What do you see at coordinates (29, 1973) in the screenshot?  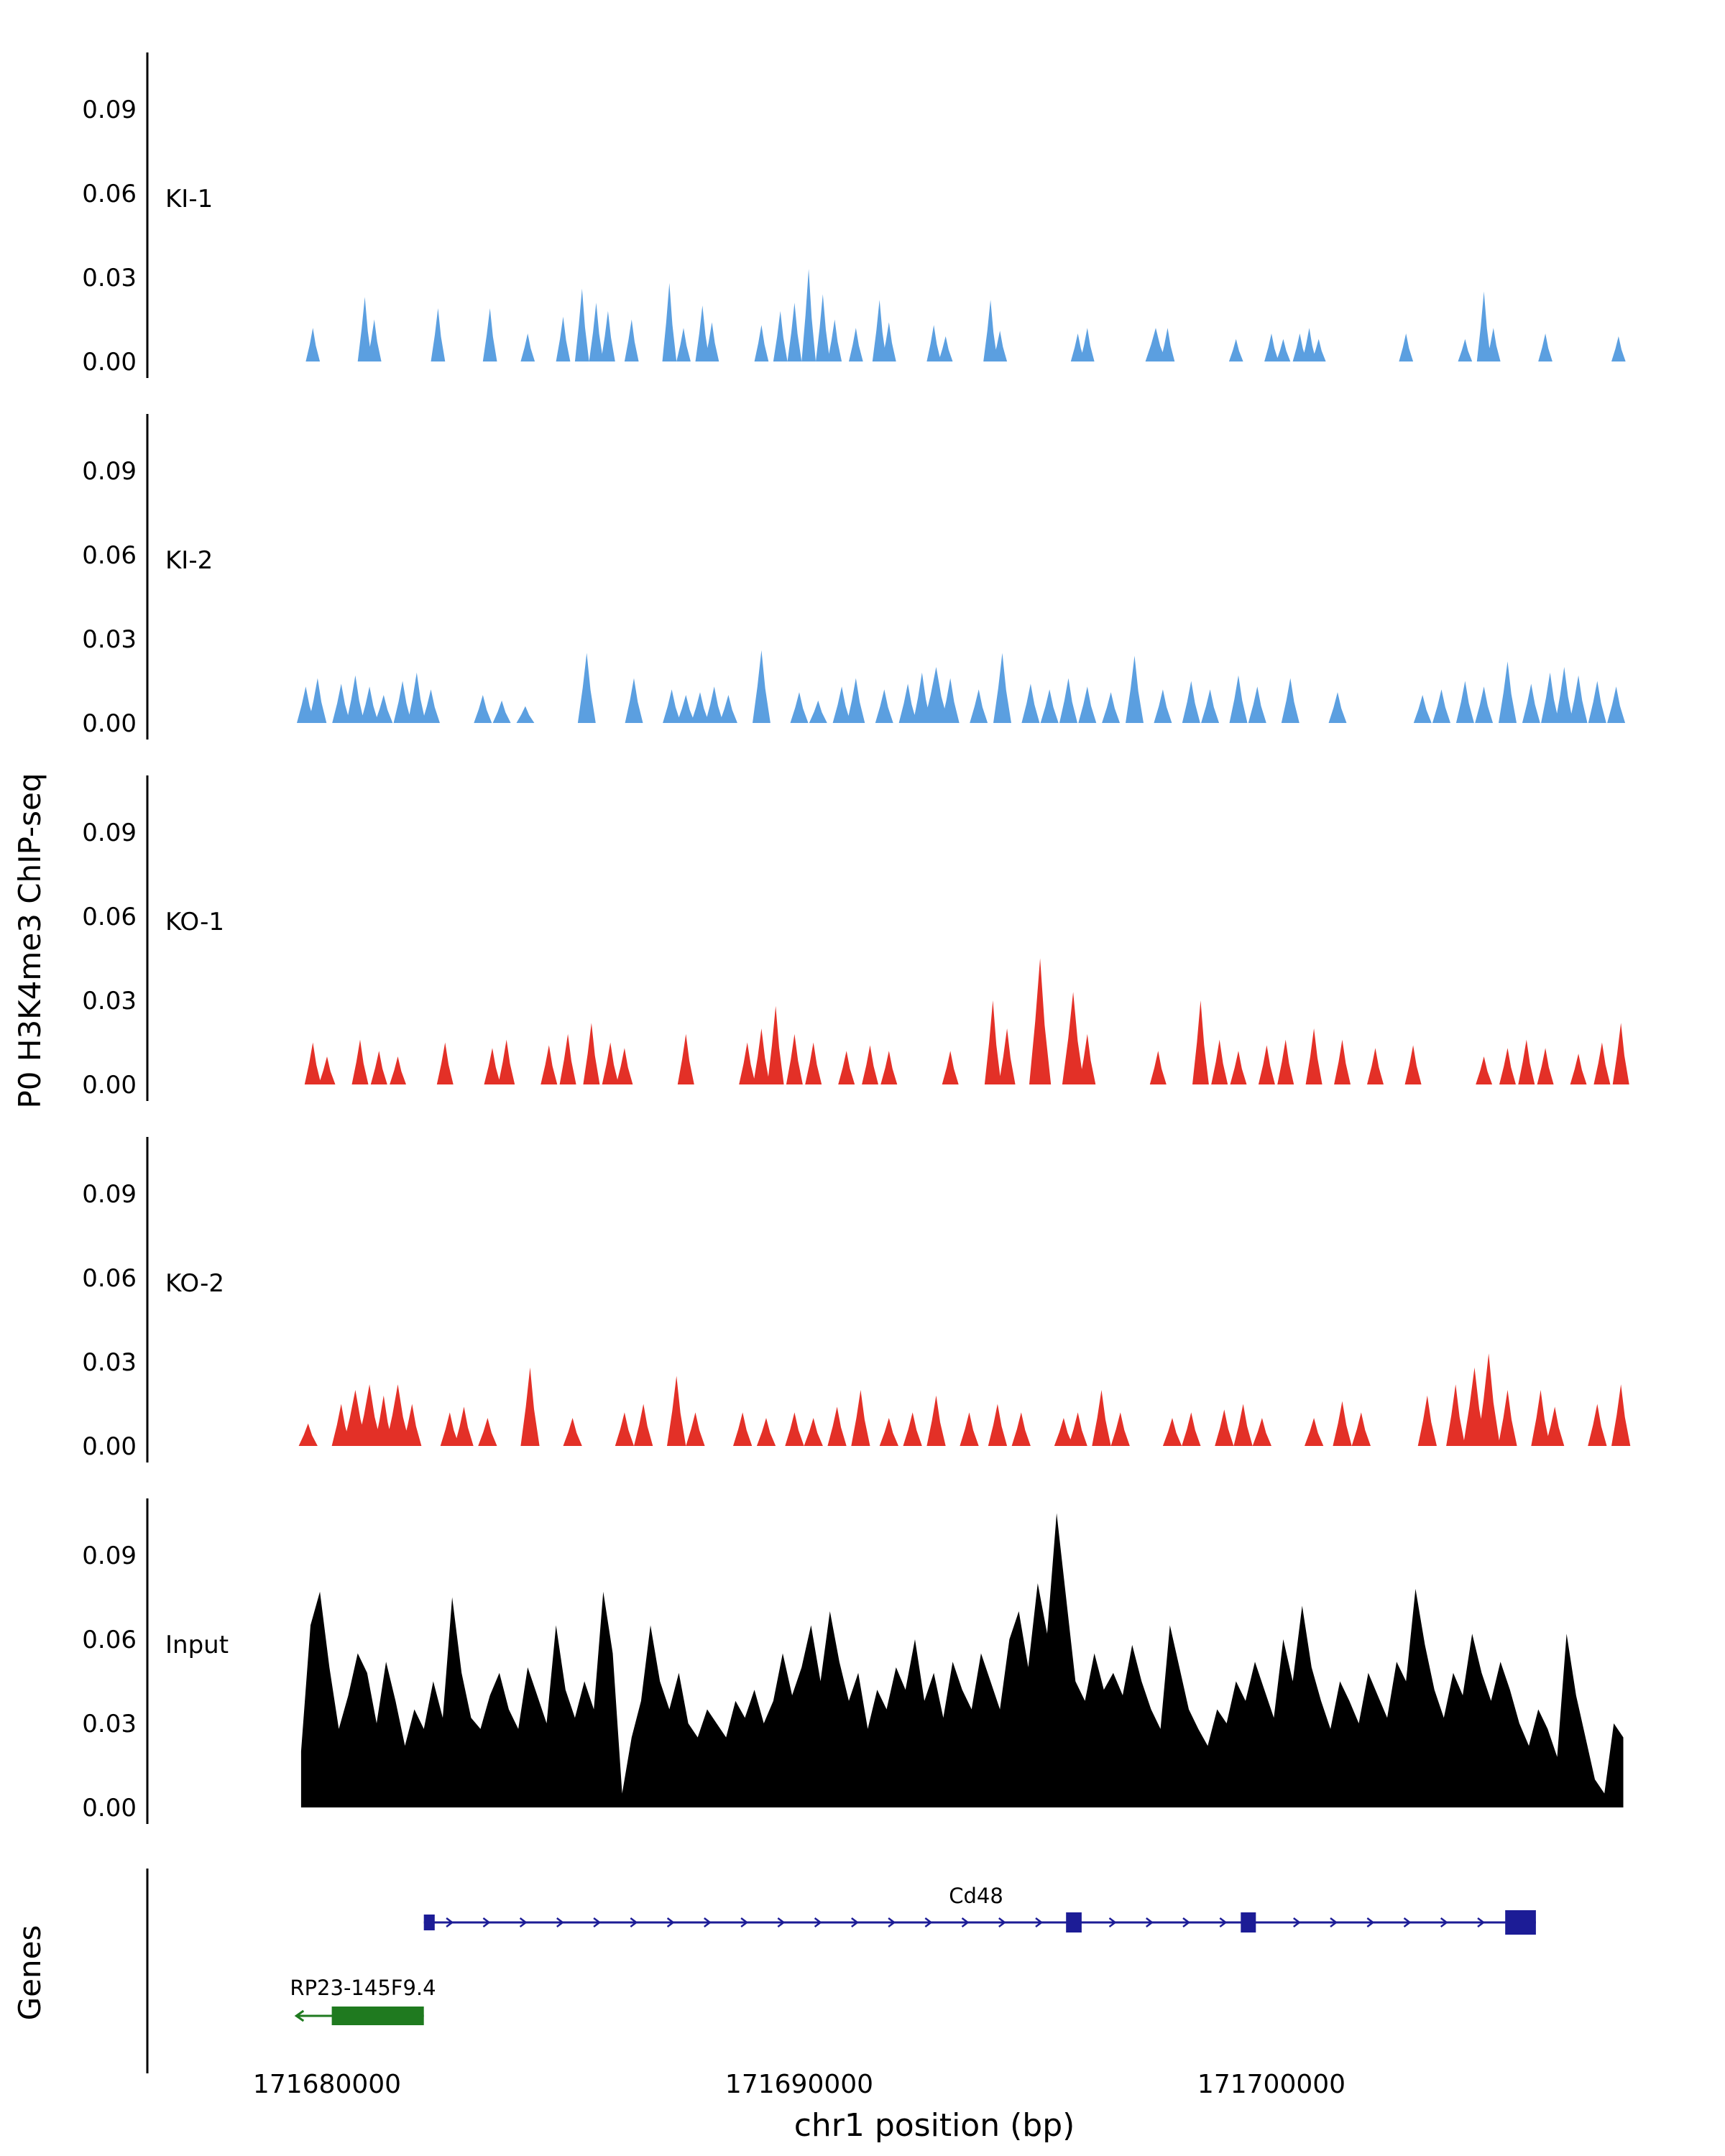 I see `genes-axis-title: Genes` at bounding box center [29, 1973].